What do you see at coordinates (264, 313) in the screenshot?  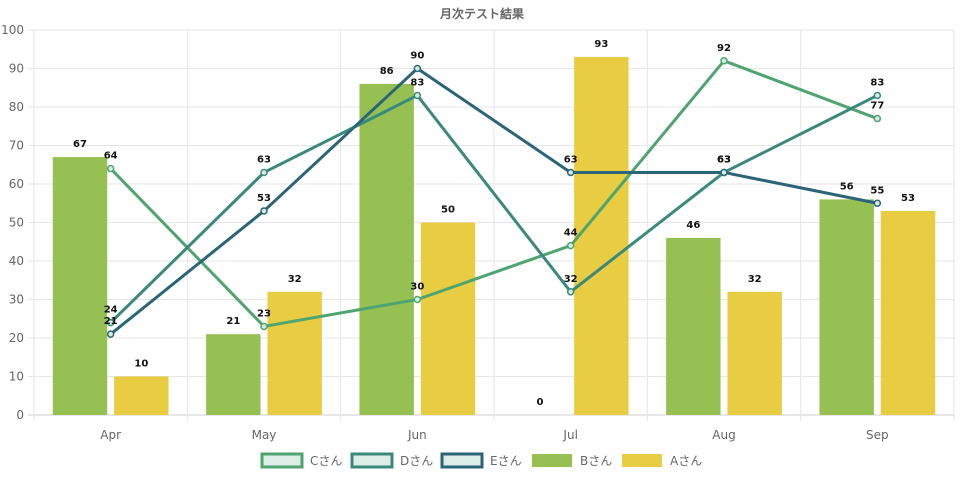 I see `line-value-label: 23` at bounding box center [264, 313].